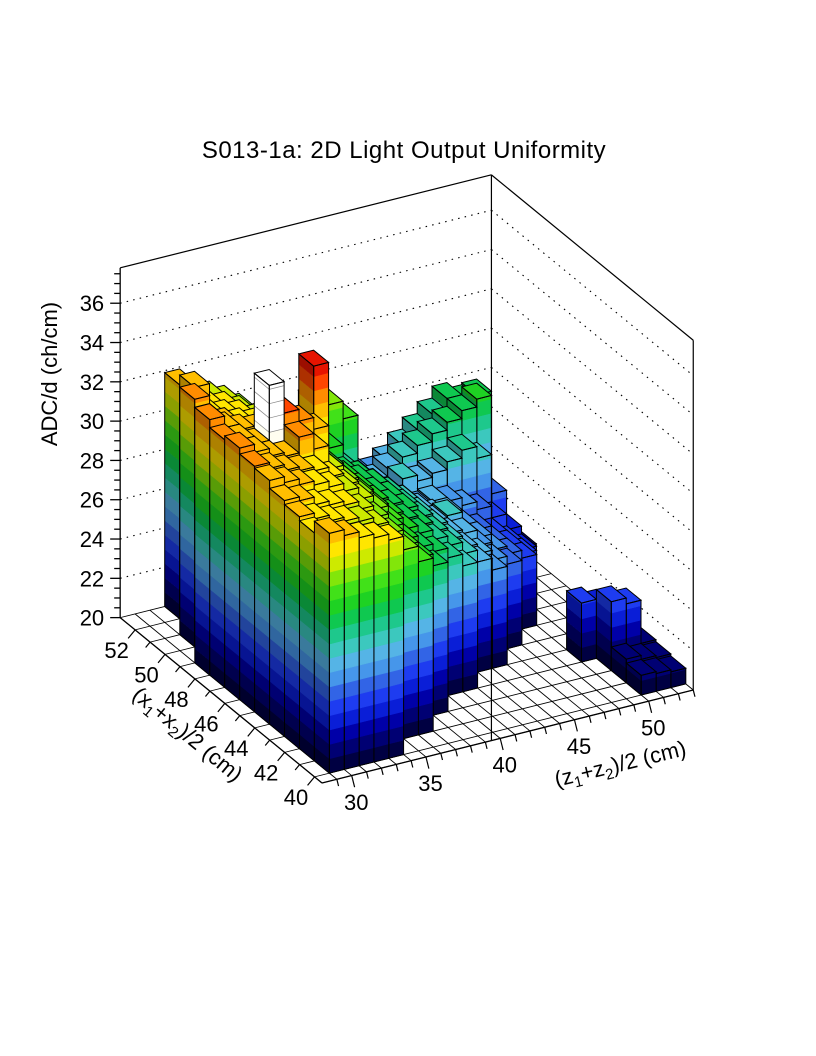  What do you see at coordinates (579, 746) in the screenshot?
I see `x-tick-label-45: 45` at bounding box center [579, 746].